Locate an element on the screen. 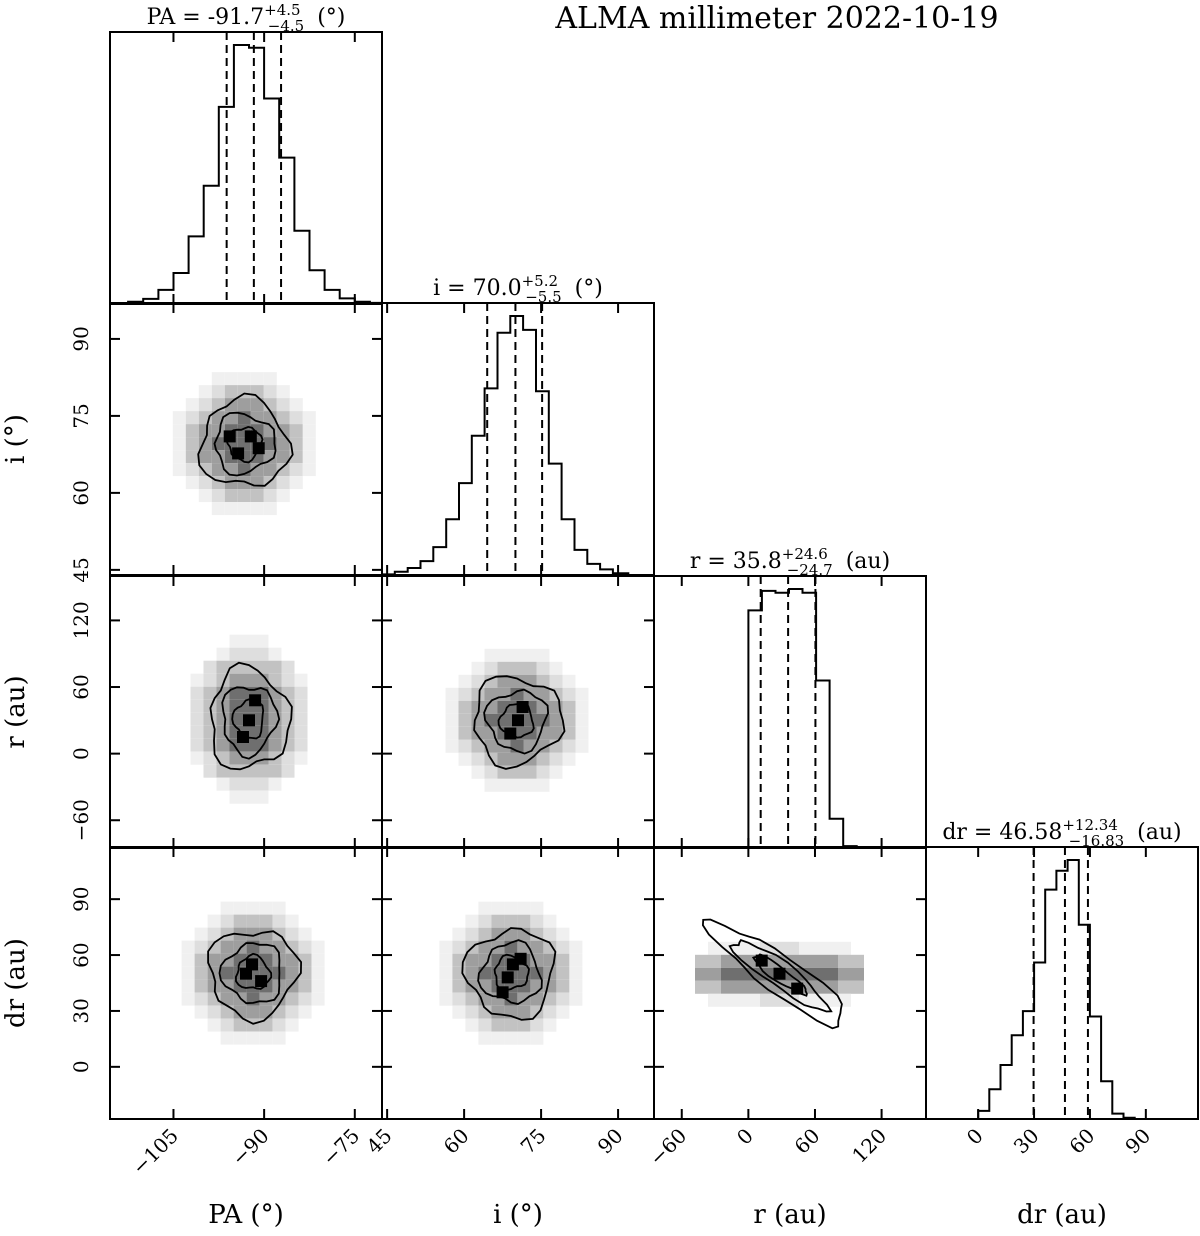  panel-title-sup-PA: +4.5 is located at coordinates (282, 10).